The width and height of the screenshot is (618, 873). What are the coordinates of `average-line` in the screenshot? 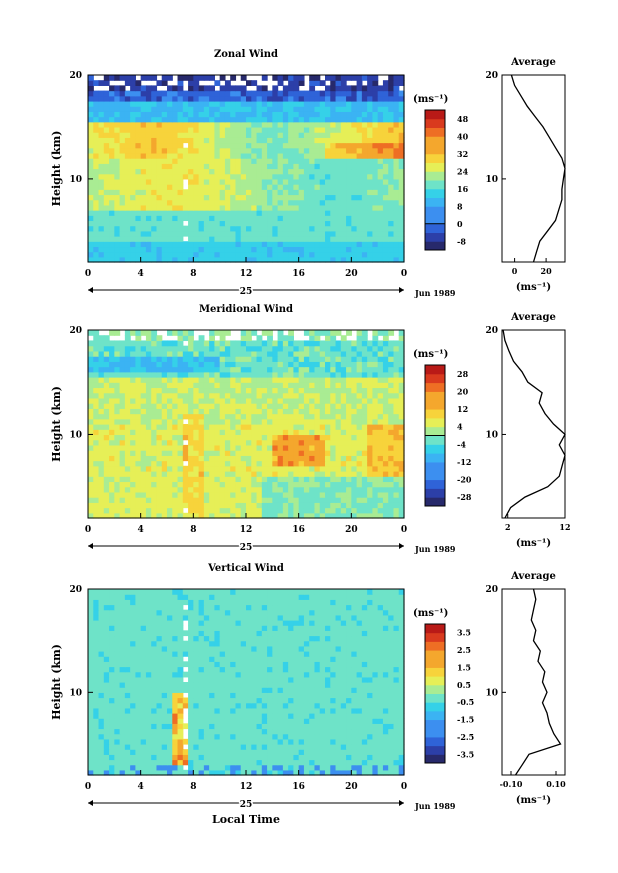 It's located at (534, 424).